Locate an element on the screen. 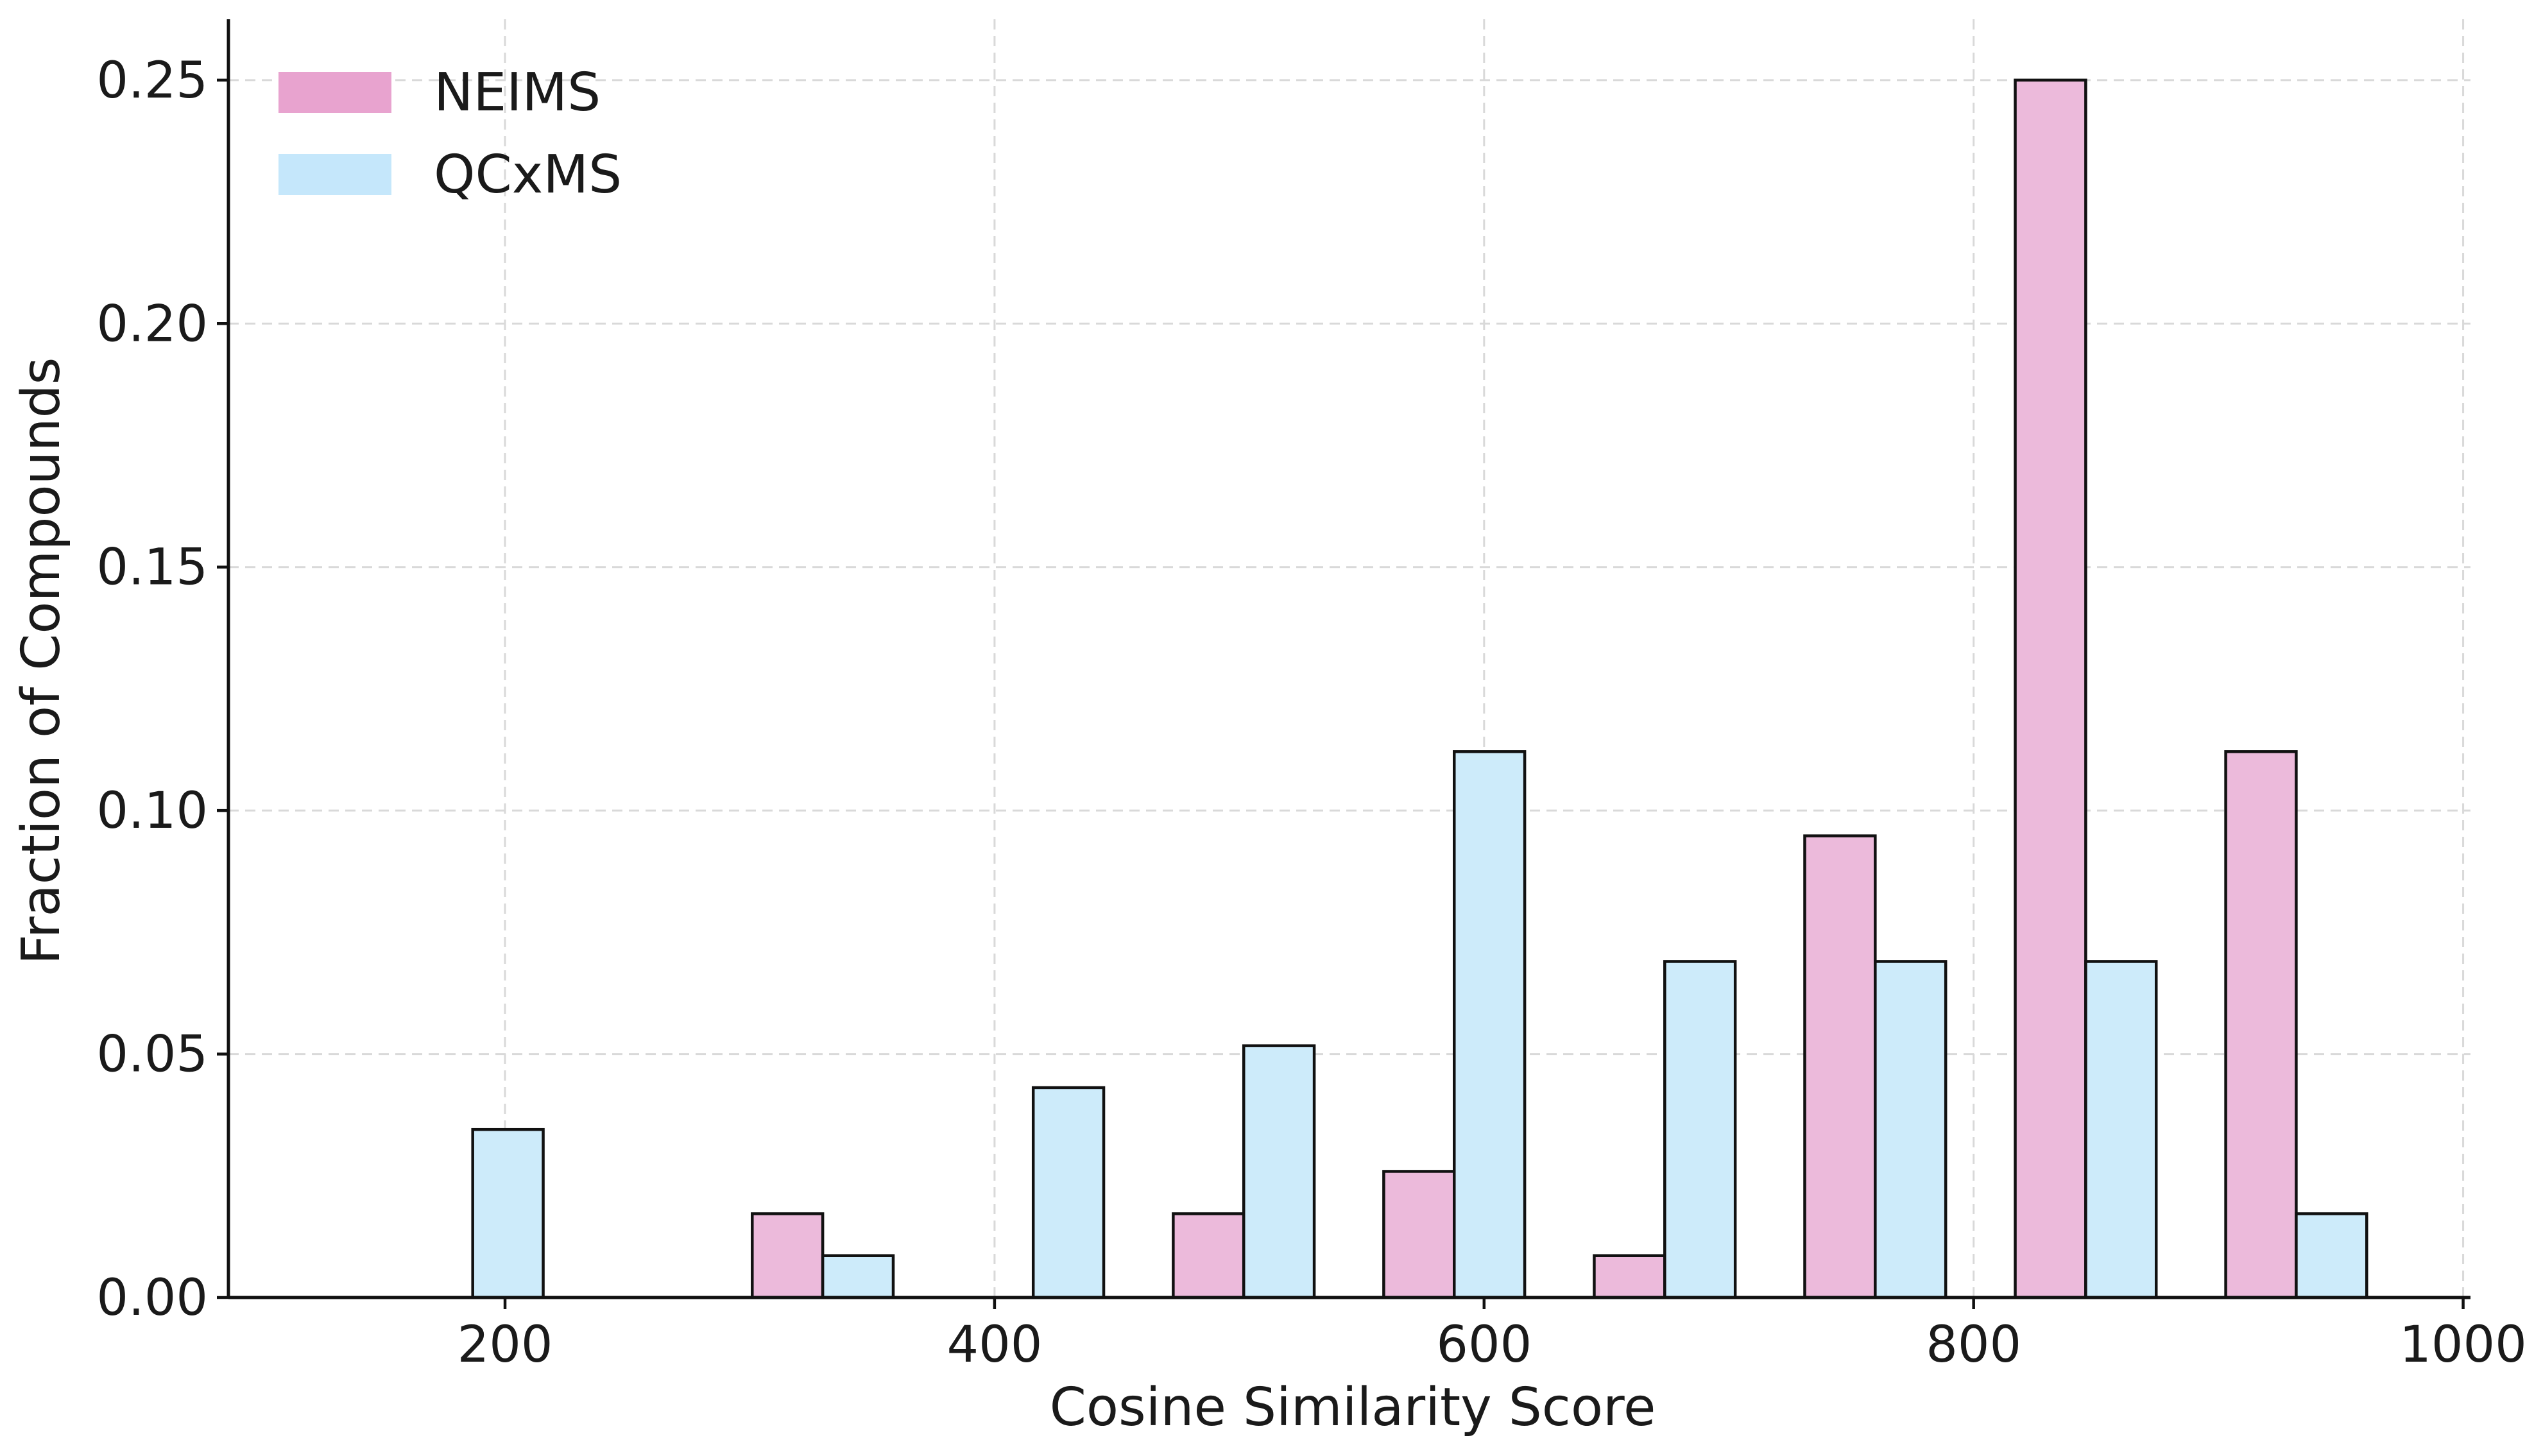 The height and width of the screenshot is (1456, 2543). x-tick-label: 1000 is located at coordinates (2463, 1345).